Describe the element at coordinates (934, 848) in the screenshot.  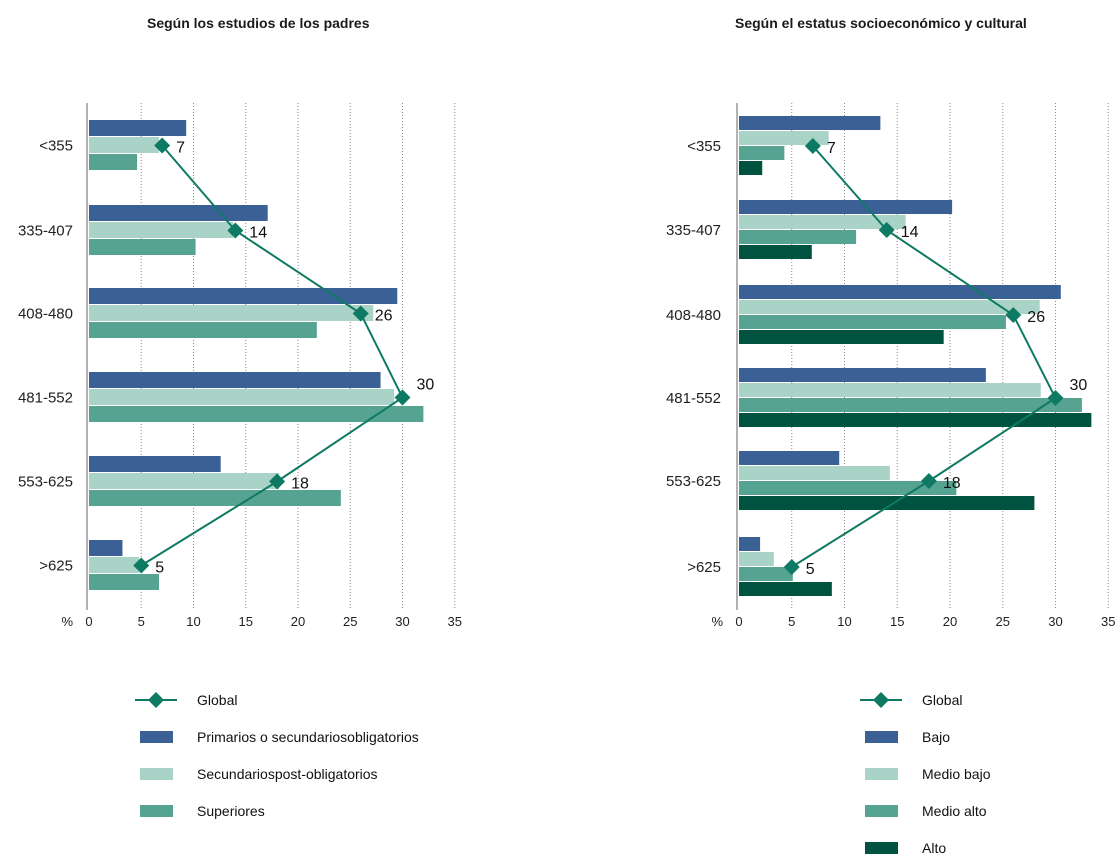
I see `legend-label: Alto` at that location.